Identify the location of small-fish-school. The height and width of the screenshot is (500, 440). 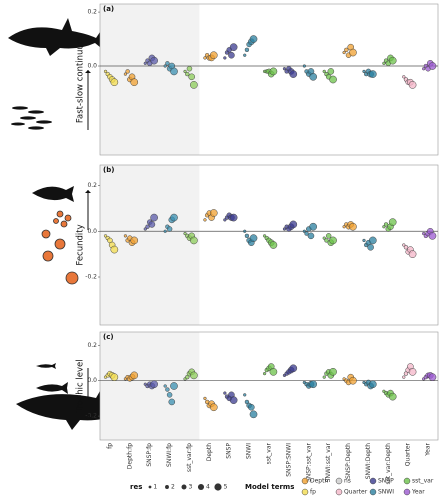
(31, 118).